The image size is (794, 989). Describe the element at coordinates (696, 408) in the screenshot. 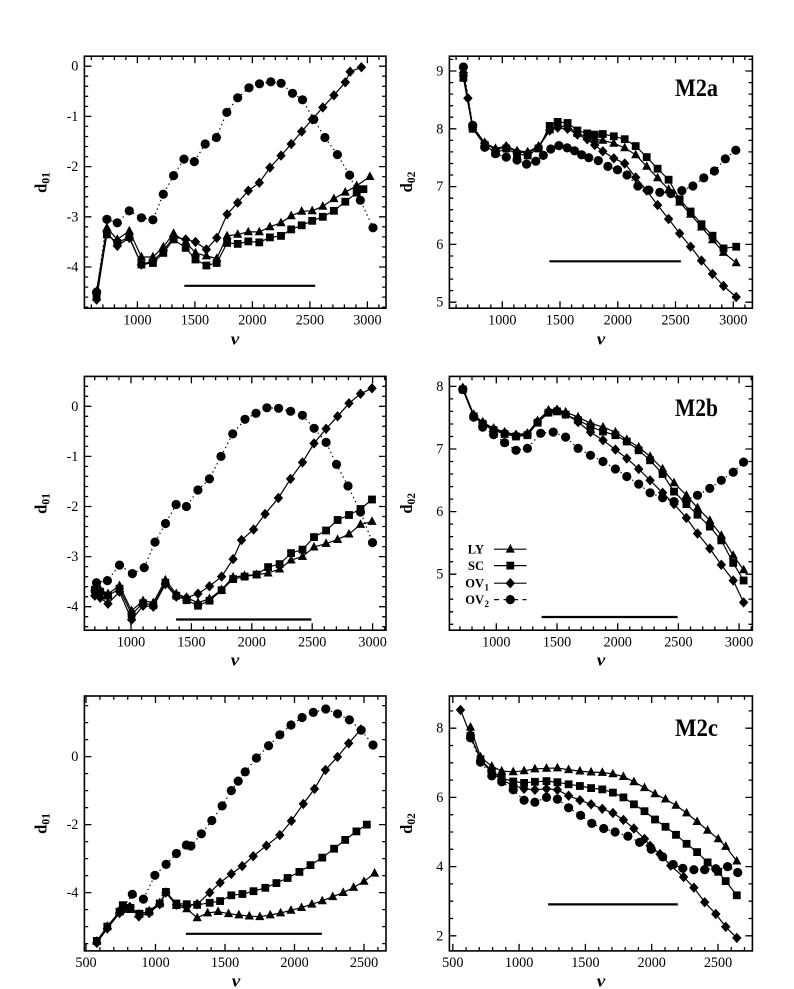

I see `svg-text: M2b` at that location.